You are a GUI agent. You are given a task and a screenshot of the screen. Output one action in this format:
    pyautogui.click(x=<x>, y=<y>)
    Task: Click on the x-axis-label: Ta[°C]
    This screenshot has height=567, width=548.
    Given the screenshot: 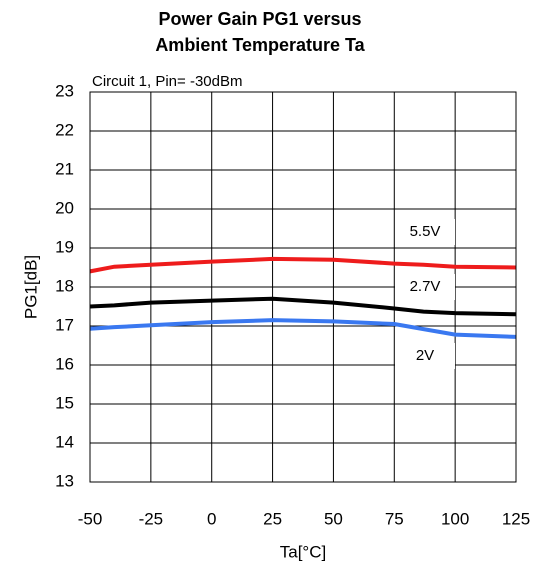 What is the action you would take?
    pyautogui.click(x=303, y=551)
    